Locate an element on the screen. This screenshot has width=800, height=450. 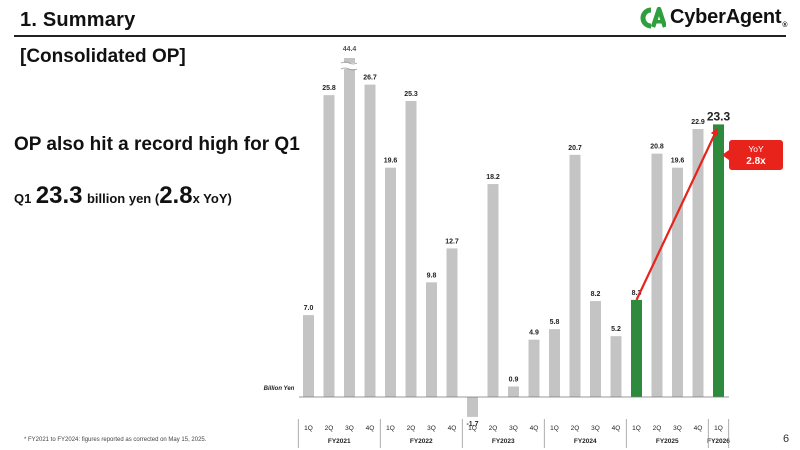
bar-value-label-13: 20.7 is located at coordinates (575, 148).